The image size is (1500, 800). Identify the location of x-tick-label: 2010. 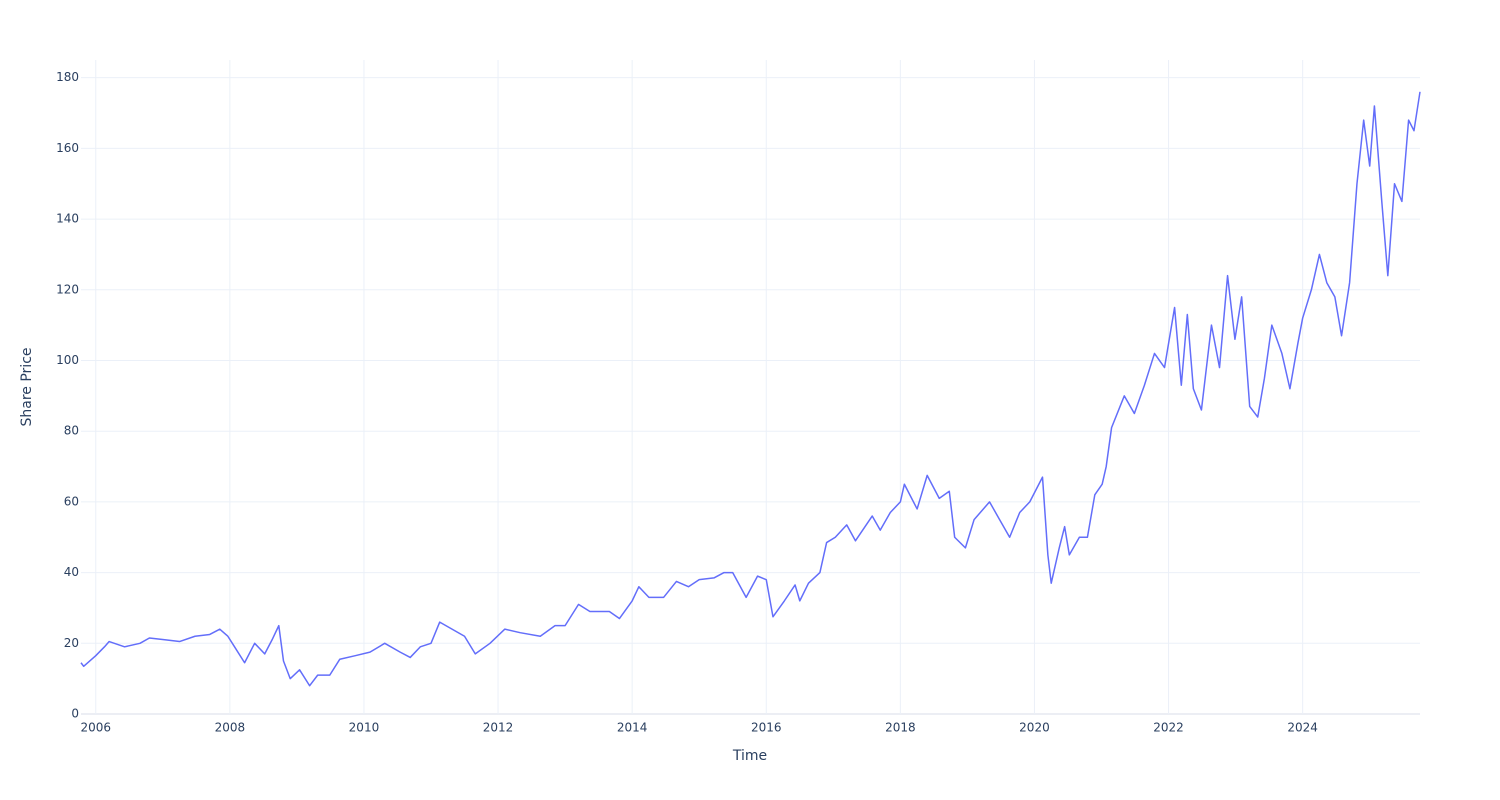
(364, 728).